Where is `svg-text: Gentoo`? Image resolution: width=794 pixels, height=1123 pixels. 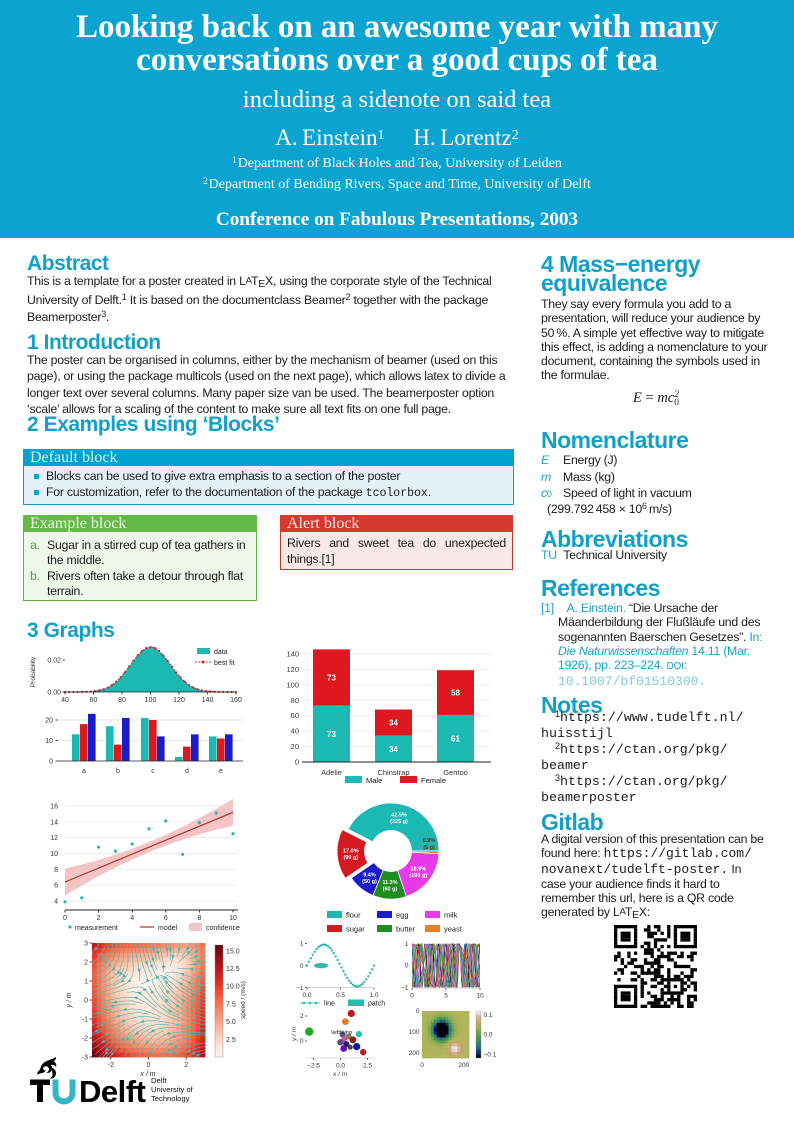 svg-text: Gentoo is located at coordinates (455, 772).